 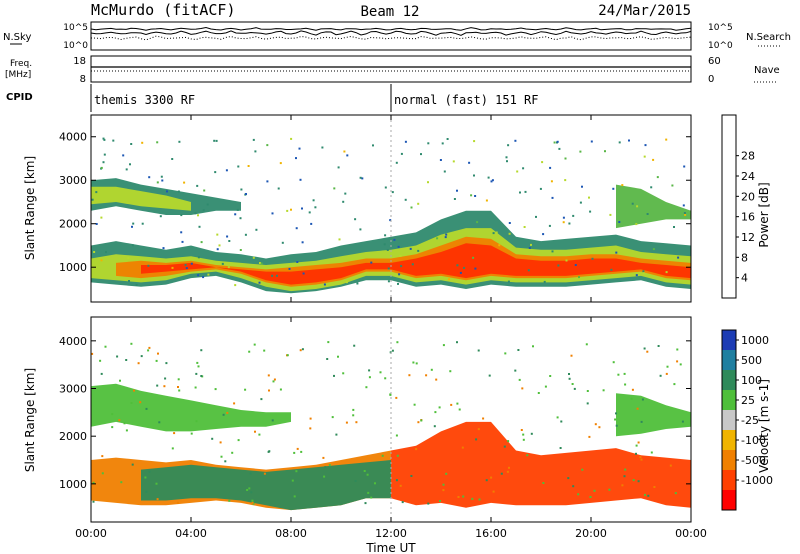 I want to click on nsearch-line, so click(x=391, y=38).